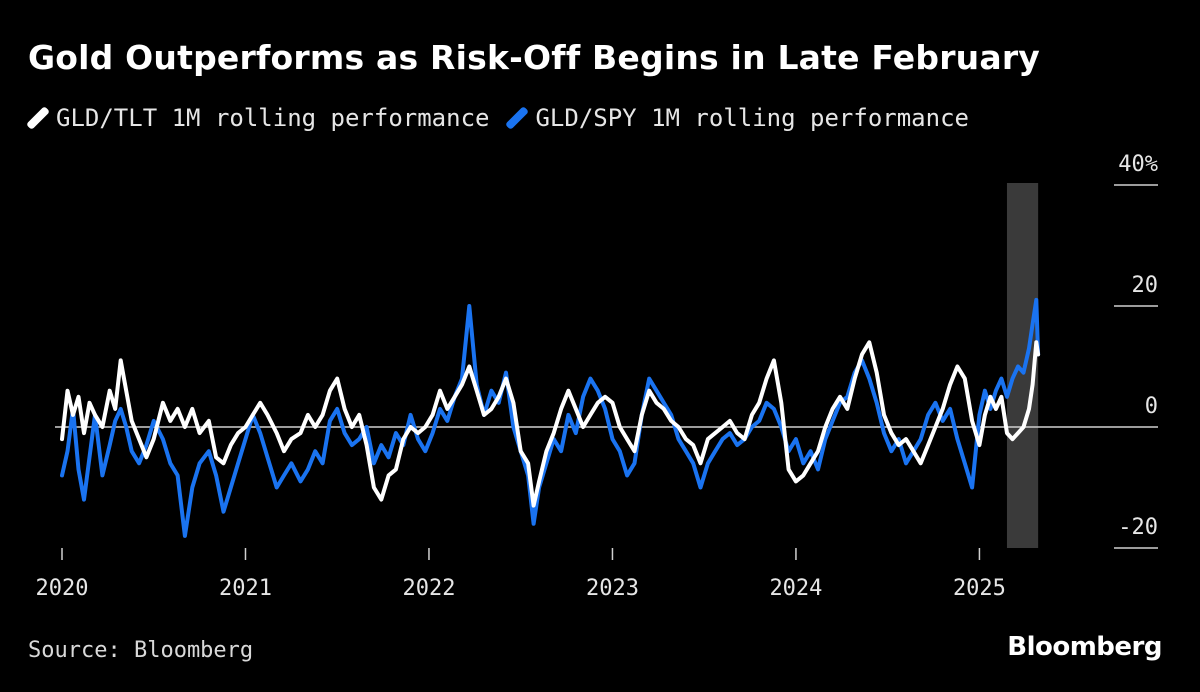  Describe the element at coordinates (245, 588) in the screenshot. I see `x-tick-label: 2021` at that location.